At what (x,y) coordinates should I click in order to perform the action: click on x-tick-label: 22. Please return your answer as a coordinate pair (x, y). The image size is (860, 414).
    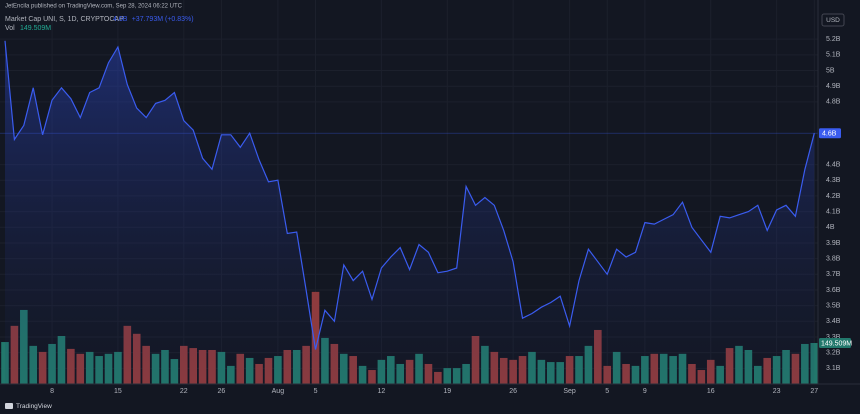
    Looking at the image, I should click on (184, 391).